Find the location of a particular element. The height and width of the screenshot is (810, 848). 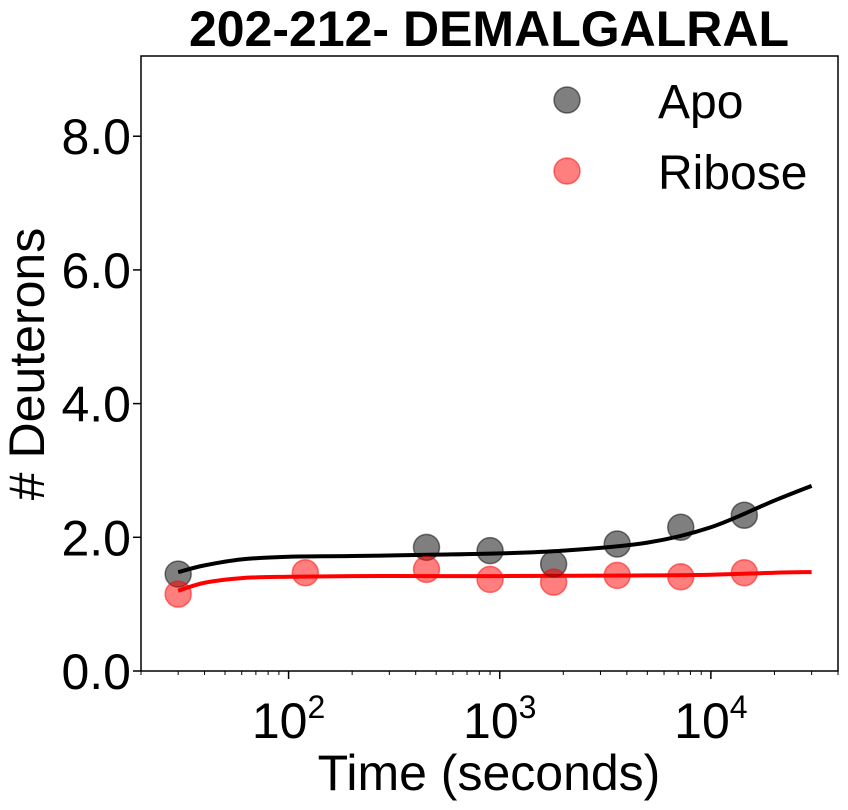

y-axis-label: # Deuterons is located at coordinates (27, 364).